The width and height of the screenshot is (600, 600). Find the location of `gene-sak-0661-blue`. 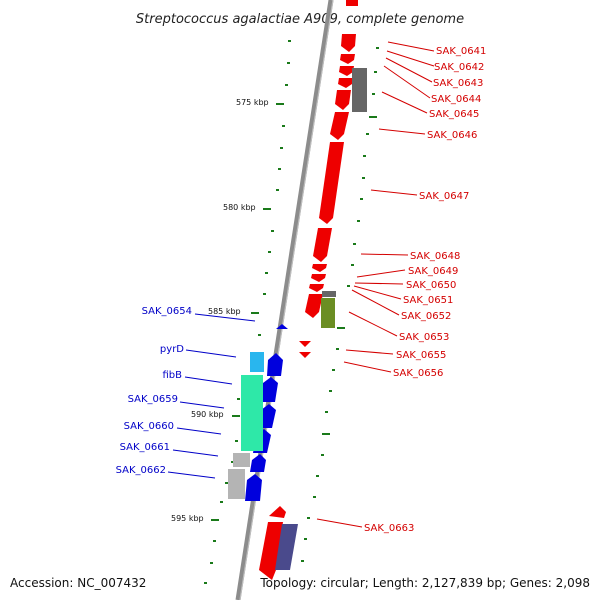

gene-sak-0661-blue is located at coordinates (258, 463).